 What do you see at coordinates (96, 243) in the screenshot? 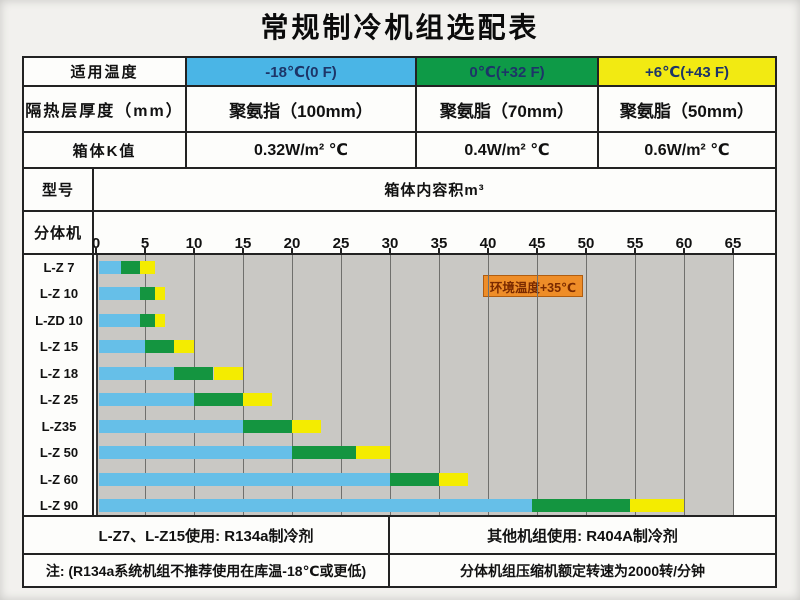
I see `x-tick-label: 0` at bounding box center [96, 243].